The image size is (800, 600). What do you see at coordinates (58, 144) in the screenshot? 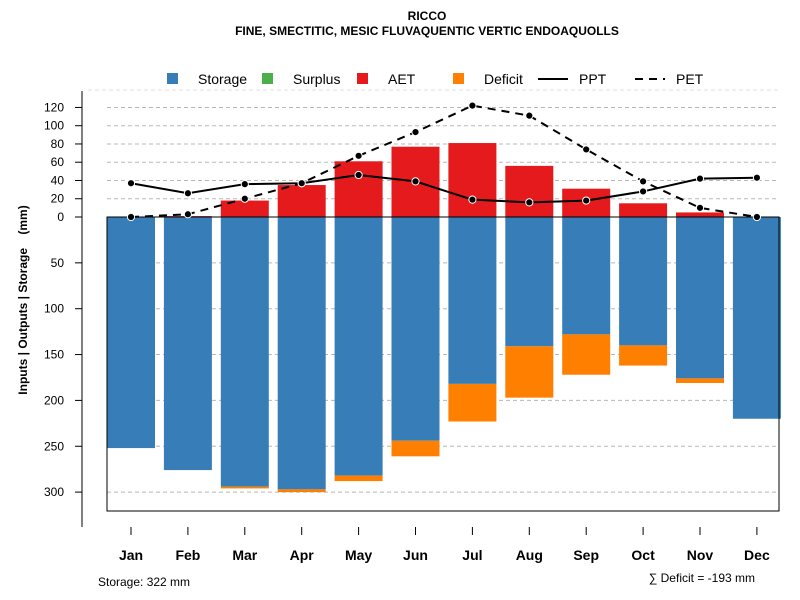
I see `y-tick-label: 80` at bounding box center [58, 144].